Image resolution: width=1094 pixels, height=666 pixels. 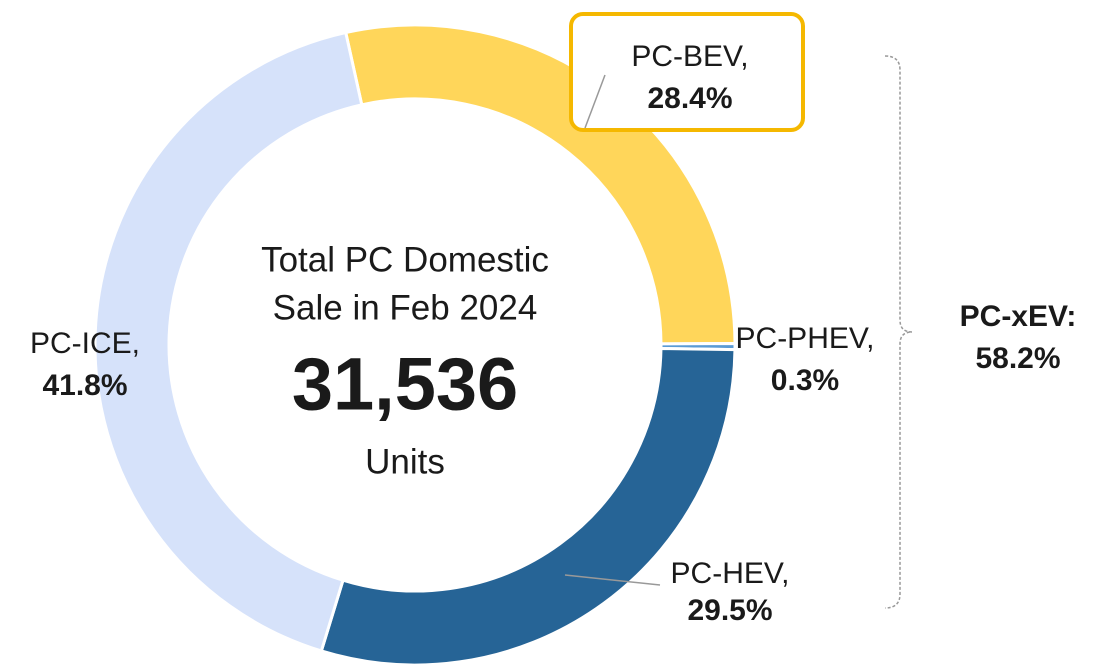 I want to click on category-label: PC-PHEV,, so click(x=805, y=338).